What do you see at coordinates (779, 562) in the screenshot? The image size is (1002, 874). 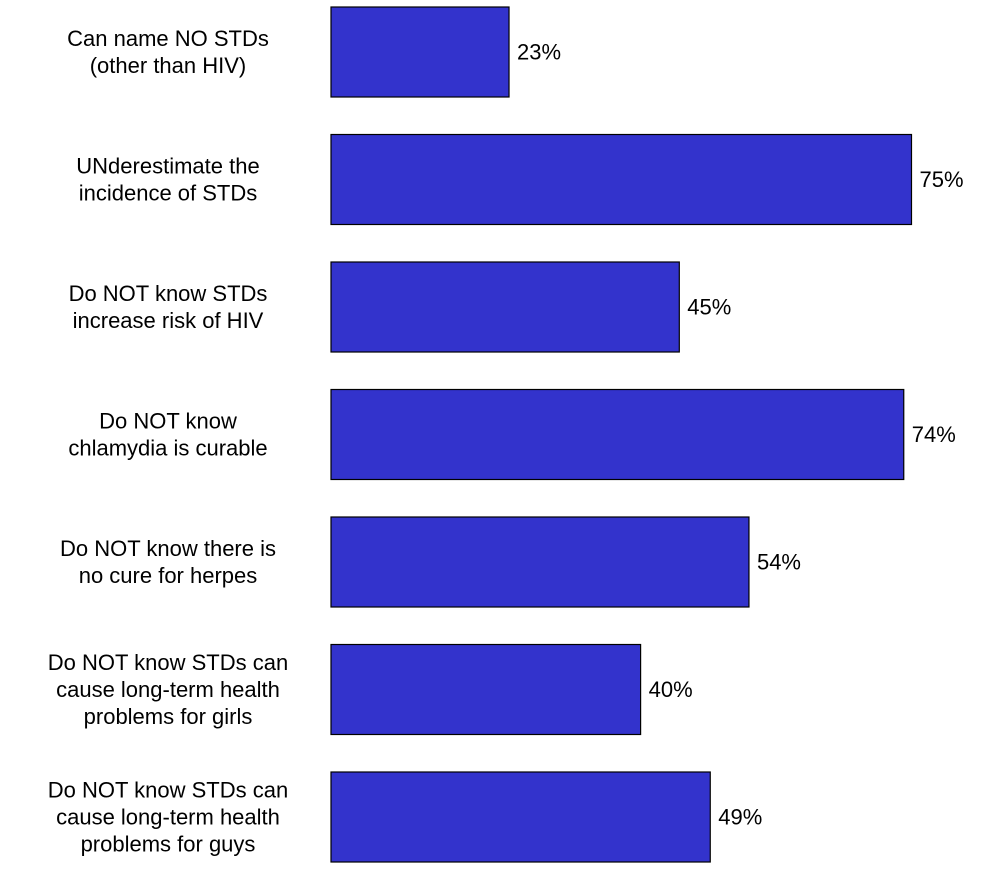 I see `value-label-5: 54%` at bounding box center [779, 562].